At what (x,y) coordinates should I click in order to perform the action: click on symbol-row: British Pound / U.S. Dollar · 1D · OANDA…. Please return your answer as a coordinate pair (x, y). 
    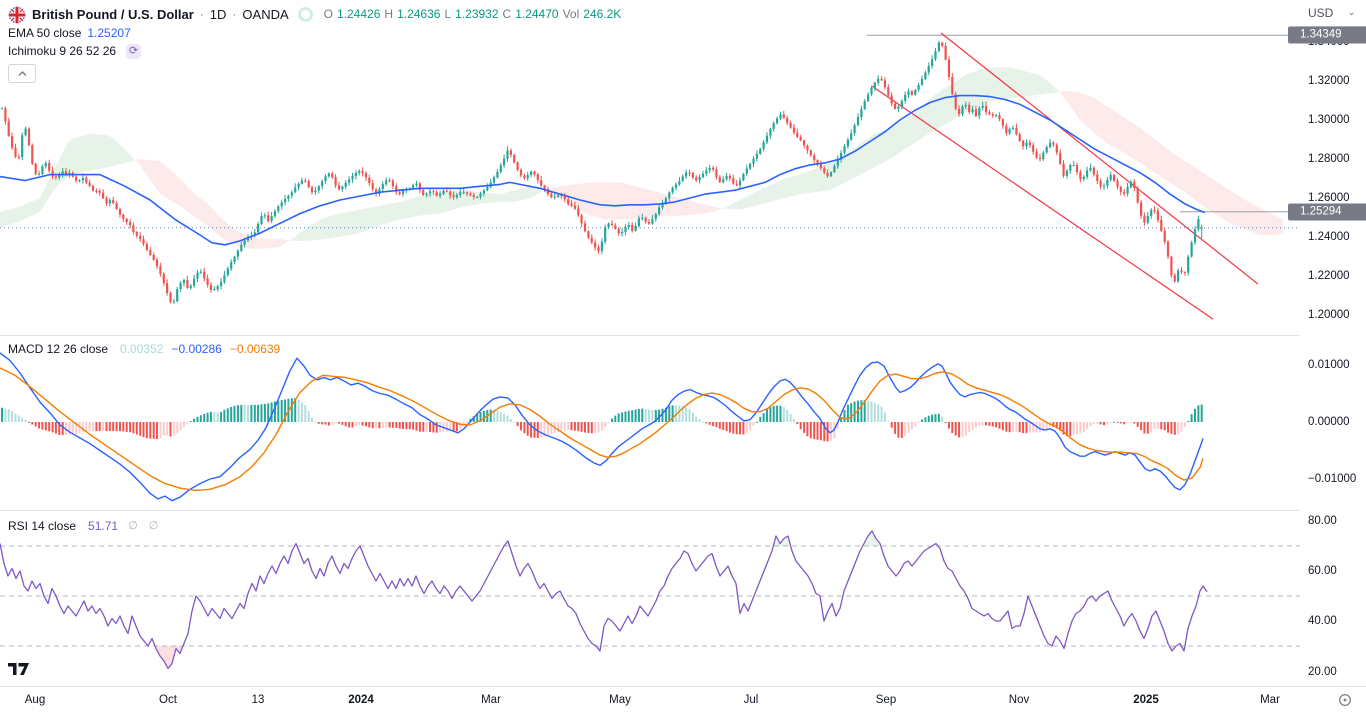
    Looking at the image, I should click on (314, 14).